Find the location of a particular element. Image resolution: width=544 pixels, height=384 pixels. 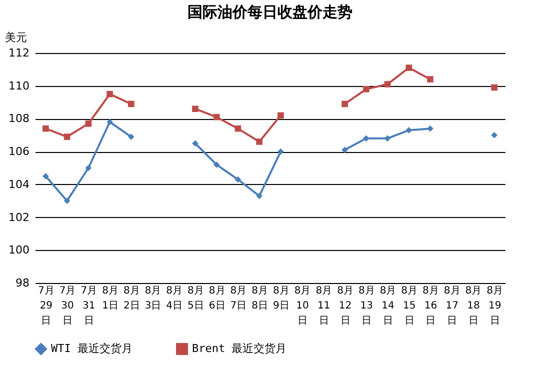

x-tick-label: 8月12日 is located at coordinates (345, 306).